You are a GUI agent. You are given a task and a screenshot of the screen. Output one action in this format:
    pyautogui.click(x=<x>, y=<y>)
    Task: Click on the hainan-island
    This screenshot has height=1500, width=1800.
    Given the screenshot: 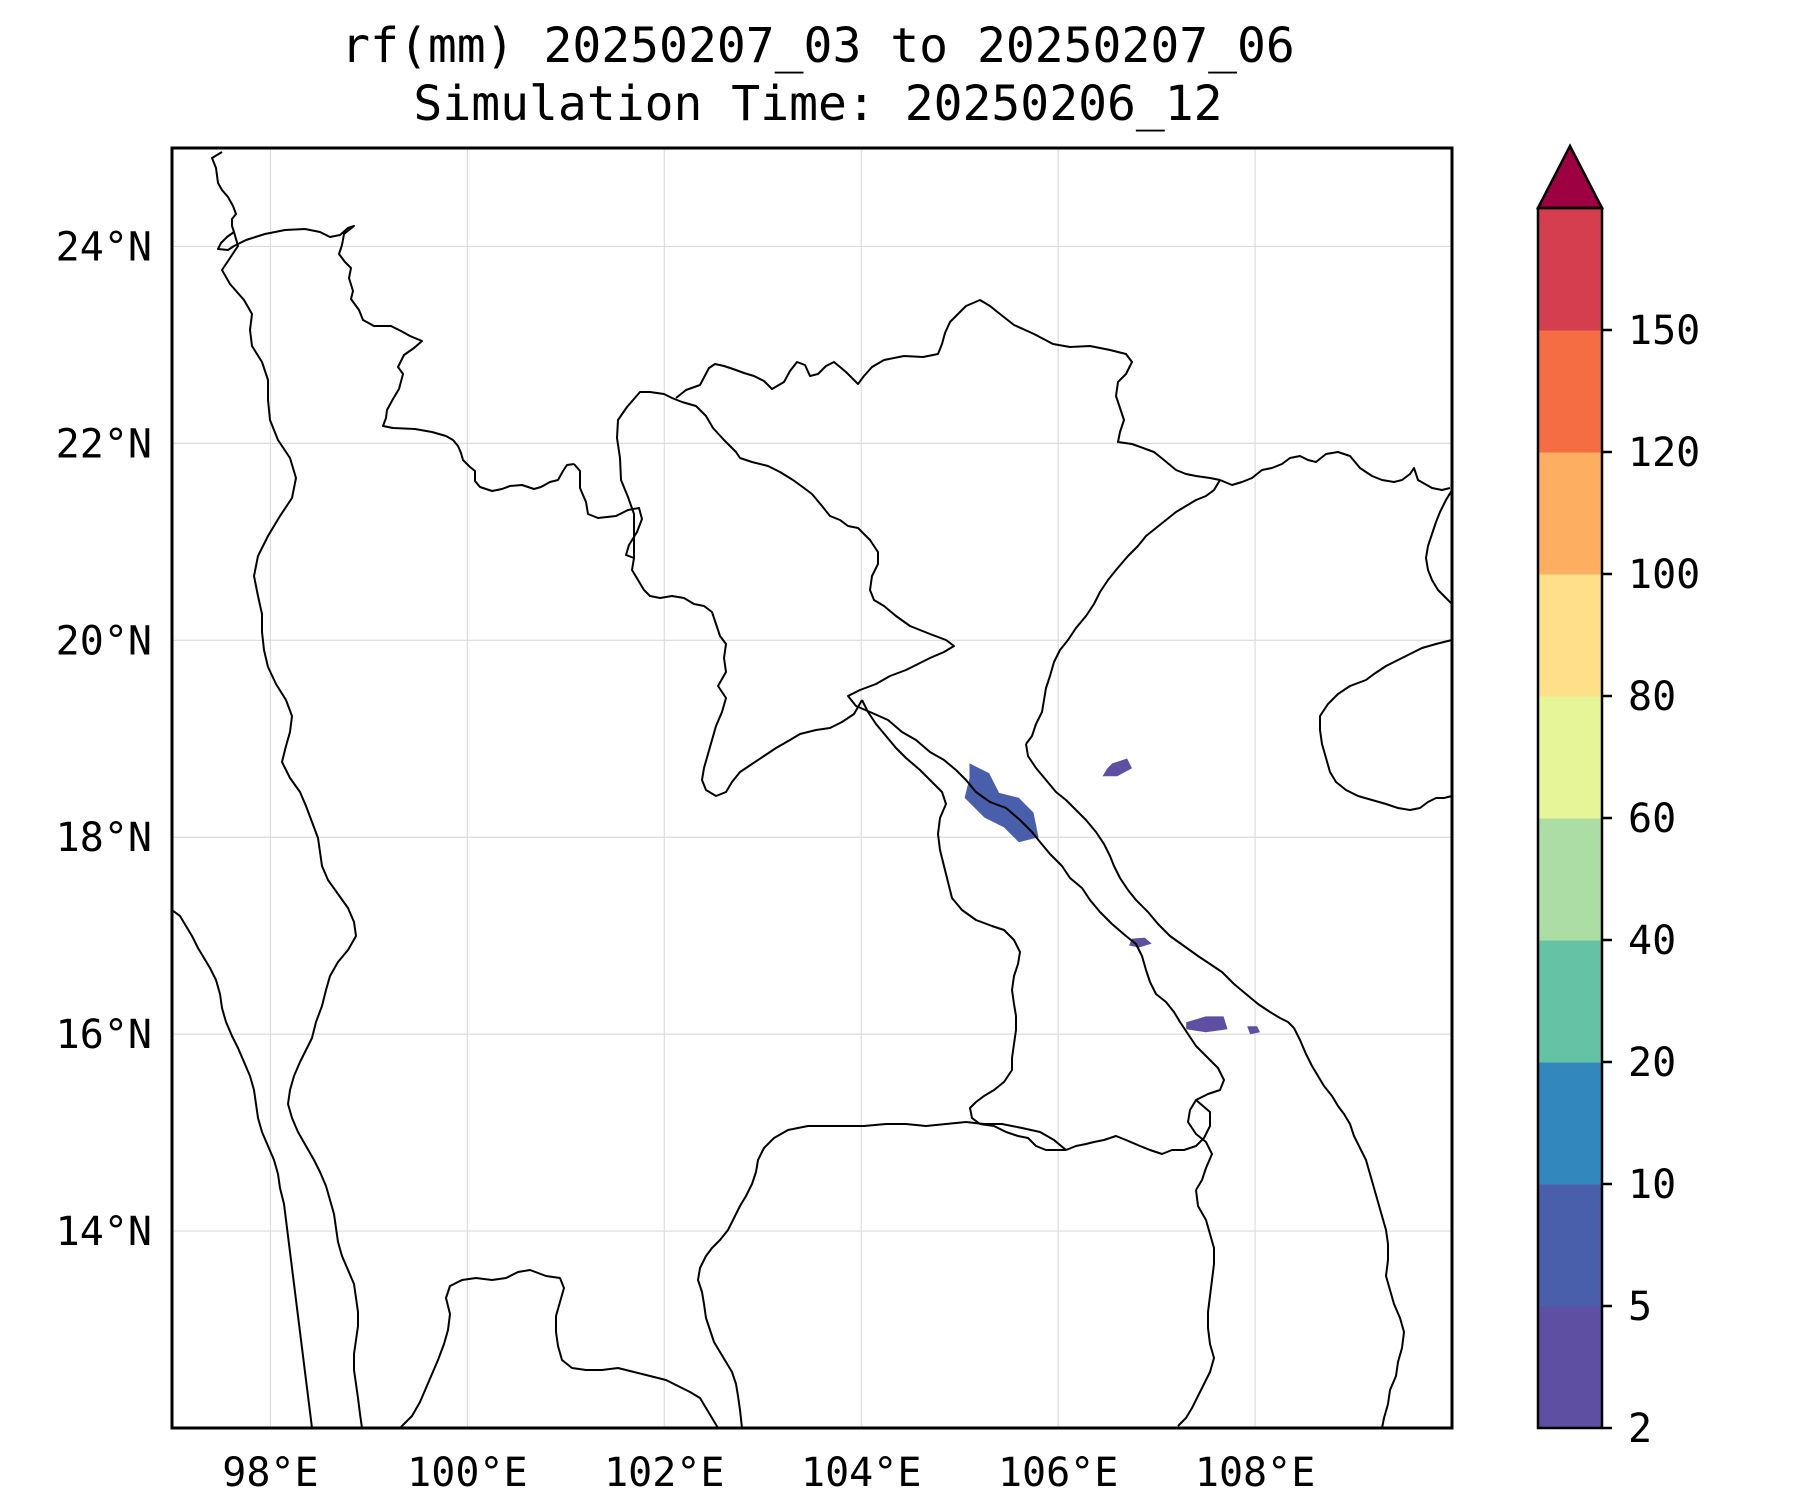 What is the action you would take?
    pyautogui.click(x=1385, y=725)
    